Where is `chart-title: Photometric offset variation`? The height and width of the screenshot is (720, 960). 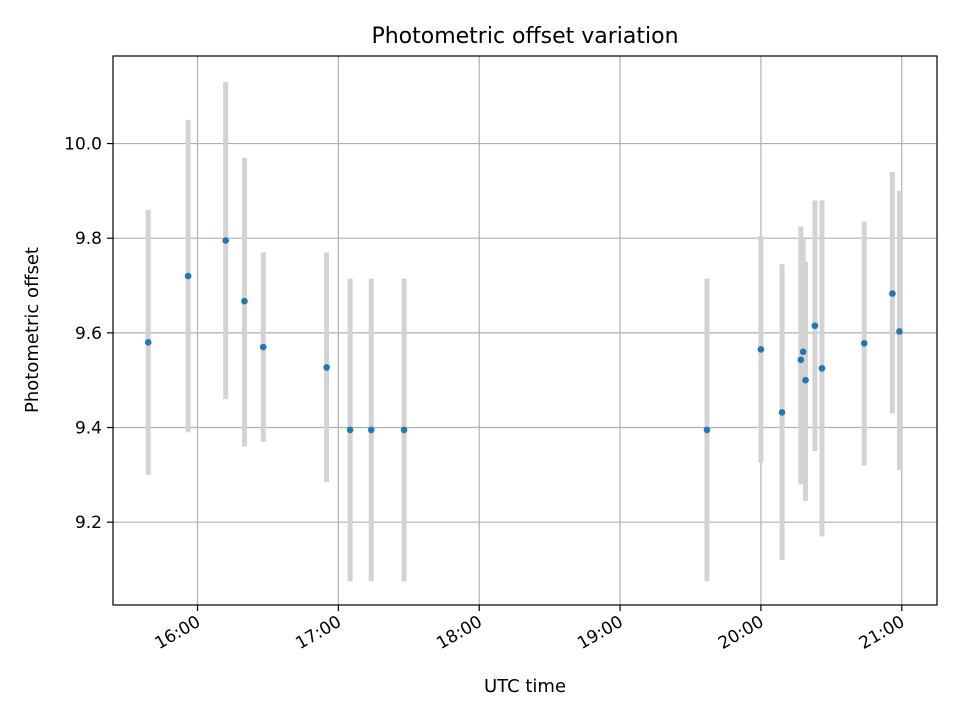 chart-title: Photometric offset variation is located at coordinates (524, 36).